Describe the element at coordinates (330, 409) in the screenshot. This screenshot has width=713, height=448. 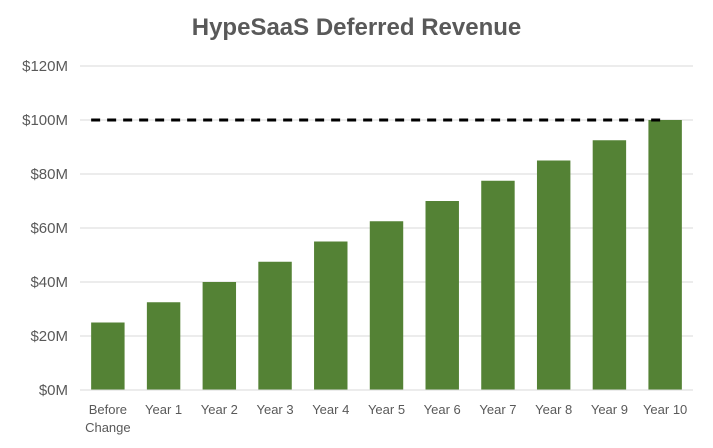
I see `x-tick-label: Year 4` at that location.